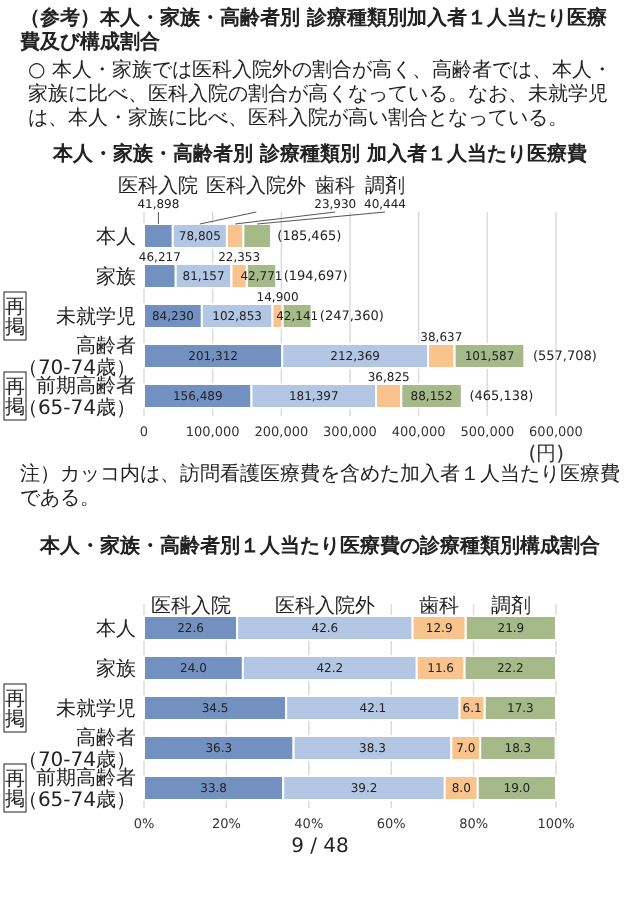 This screenshot has width=640, height=906. I want to click on chart-title: 本人・家族・高齢者別１人当たり医療費の診療種類別構成割合, so click(319, 548).